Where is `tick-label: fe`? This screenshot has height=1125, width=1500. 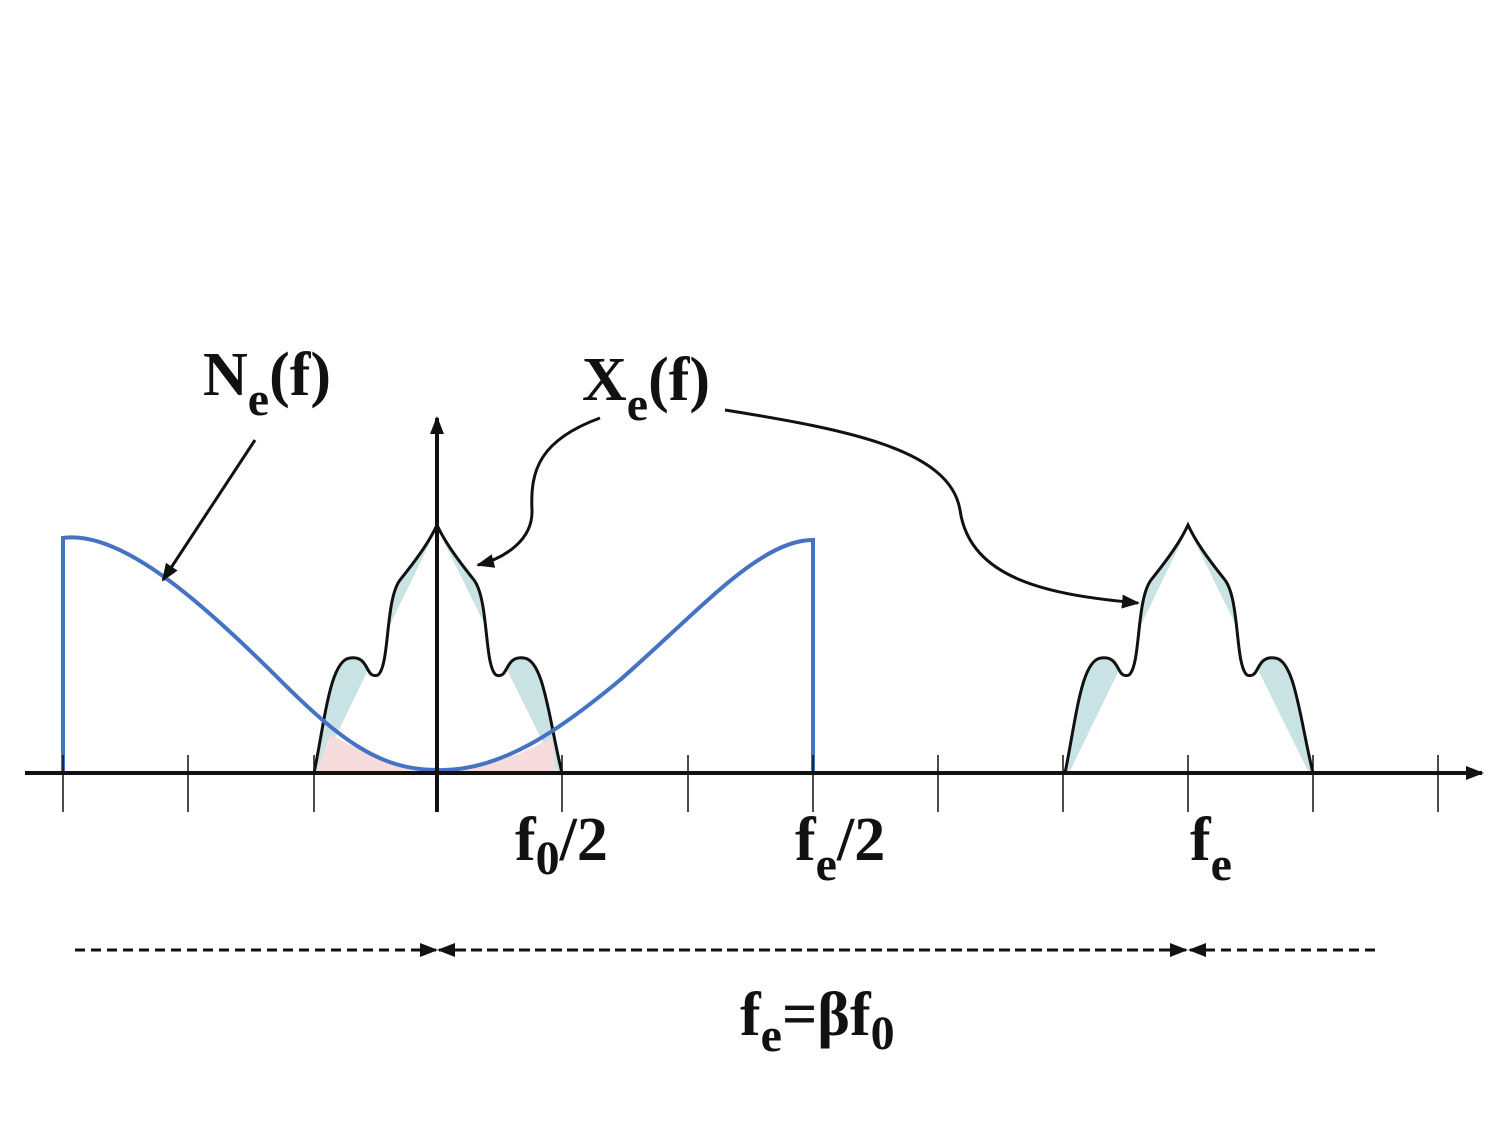
tick-label: fe is located at coordinates (1211, 848).